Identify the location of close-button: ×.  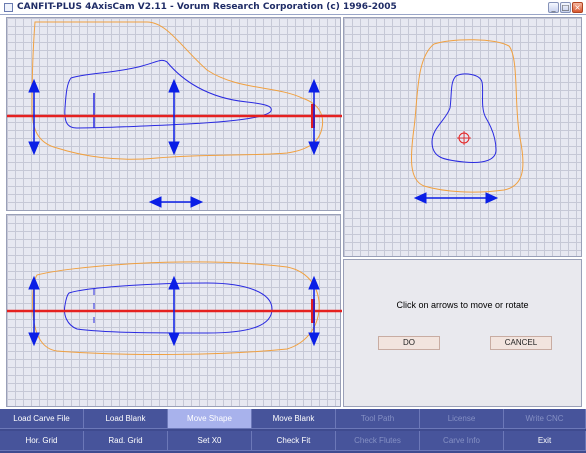
(577, 7).